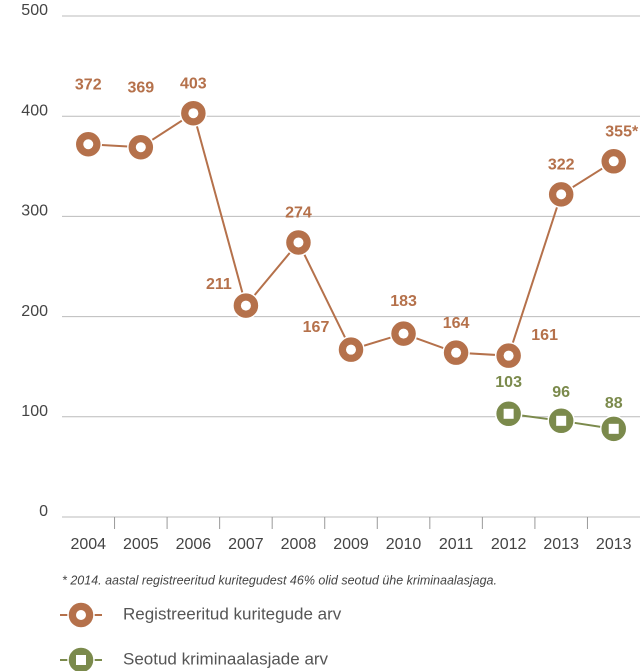 This screenshot has height=671, width=640. Describe the element at coordinates (232, 613) in the screenshot. I see `legend-label: Registreeritud kuritegude arv` at that location.